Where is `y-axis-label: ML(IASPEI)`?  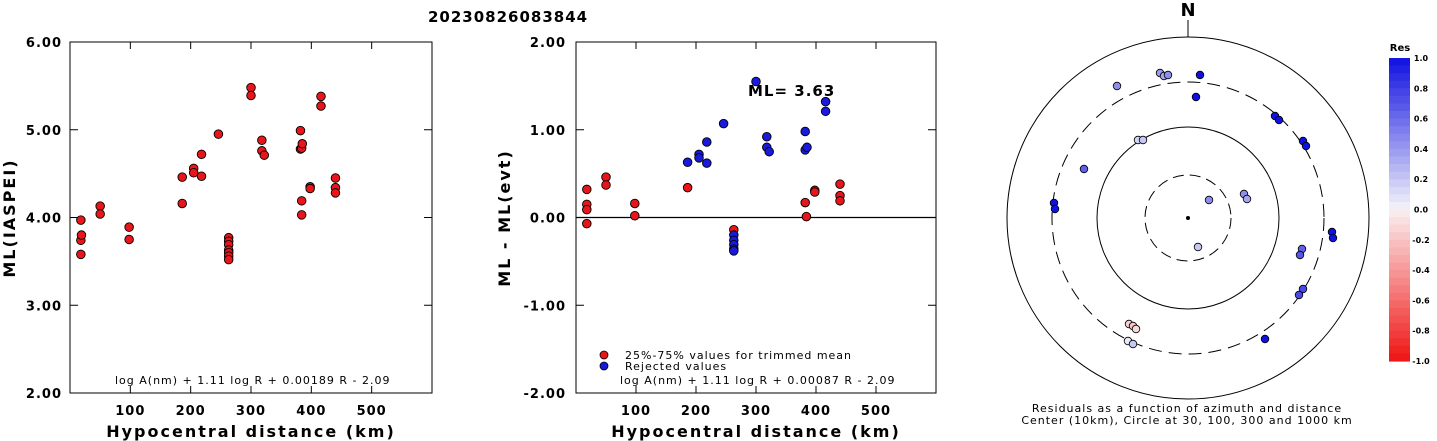 y-axis-label: ML(IASPEI) is located at coordinates (9, 217).